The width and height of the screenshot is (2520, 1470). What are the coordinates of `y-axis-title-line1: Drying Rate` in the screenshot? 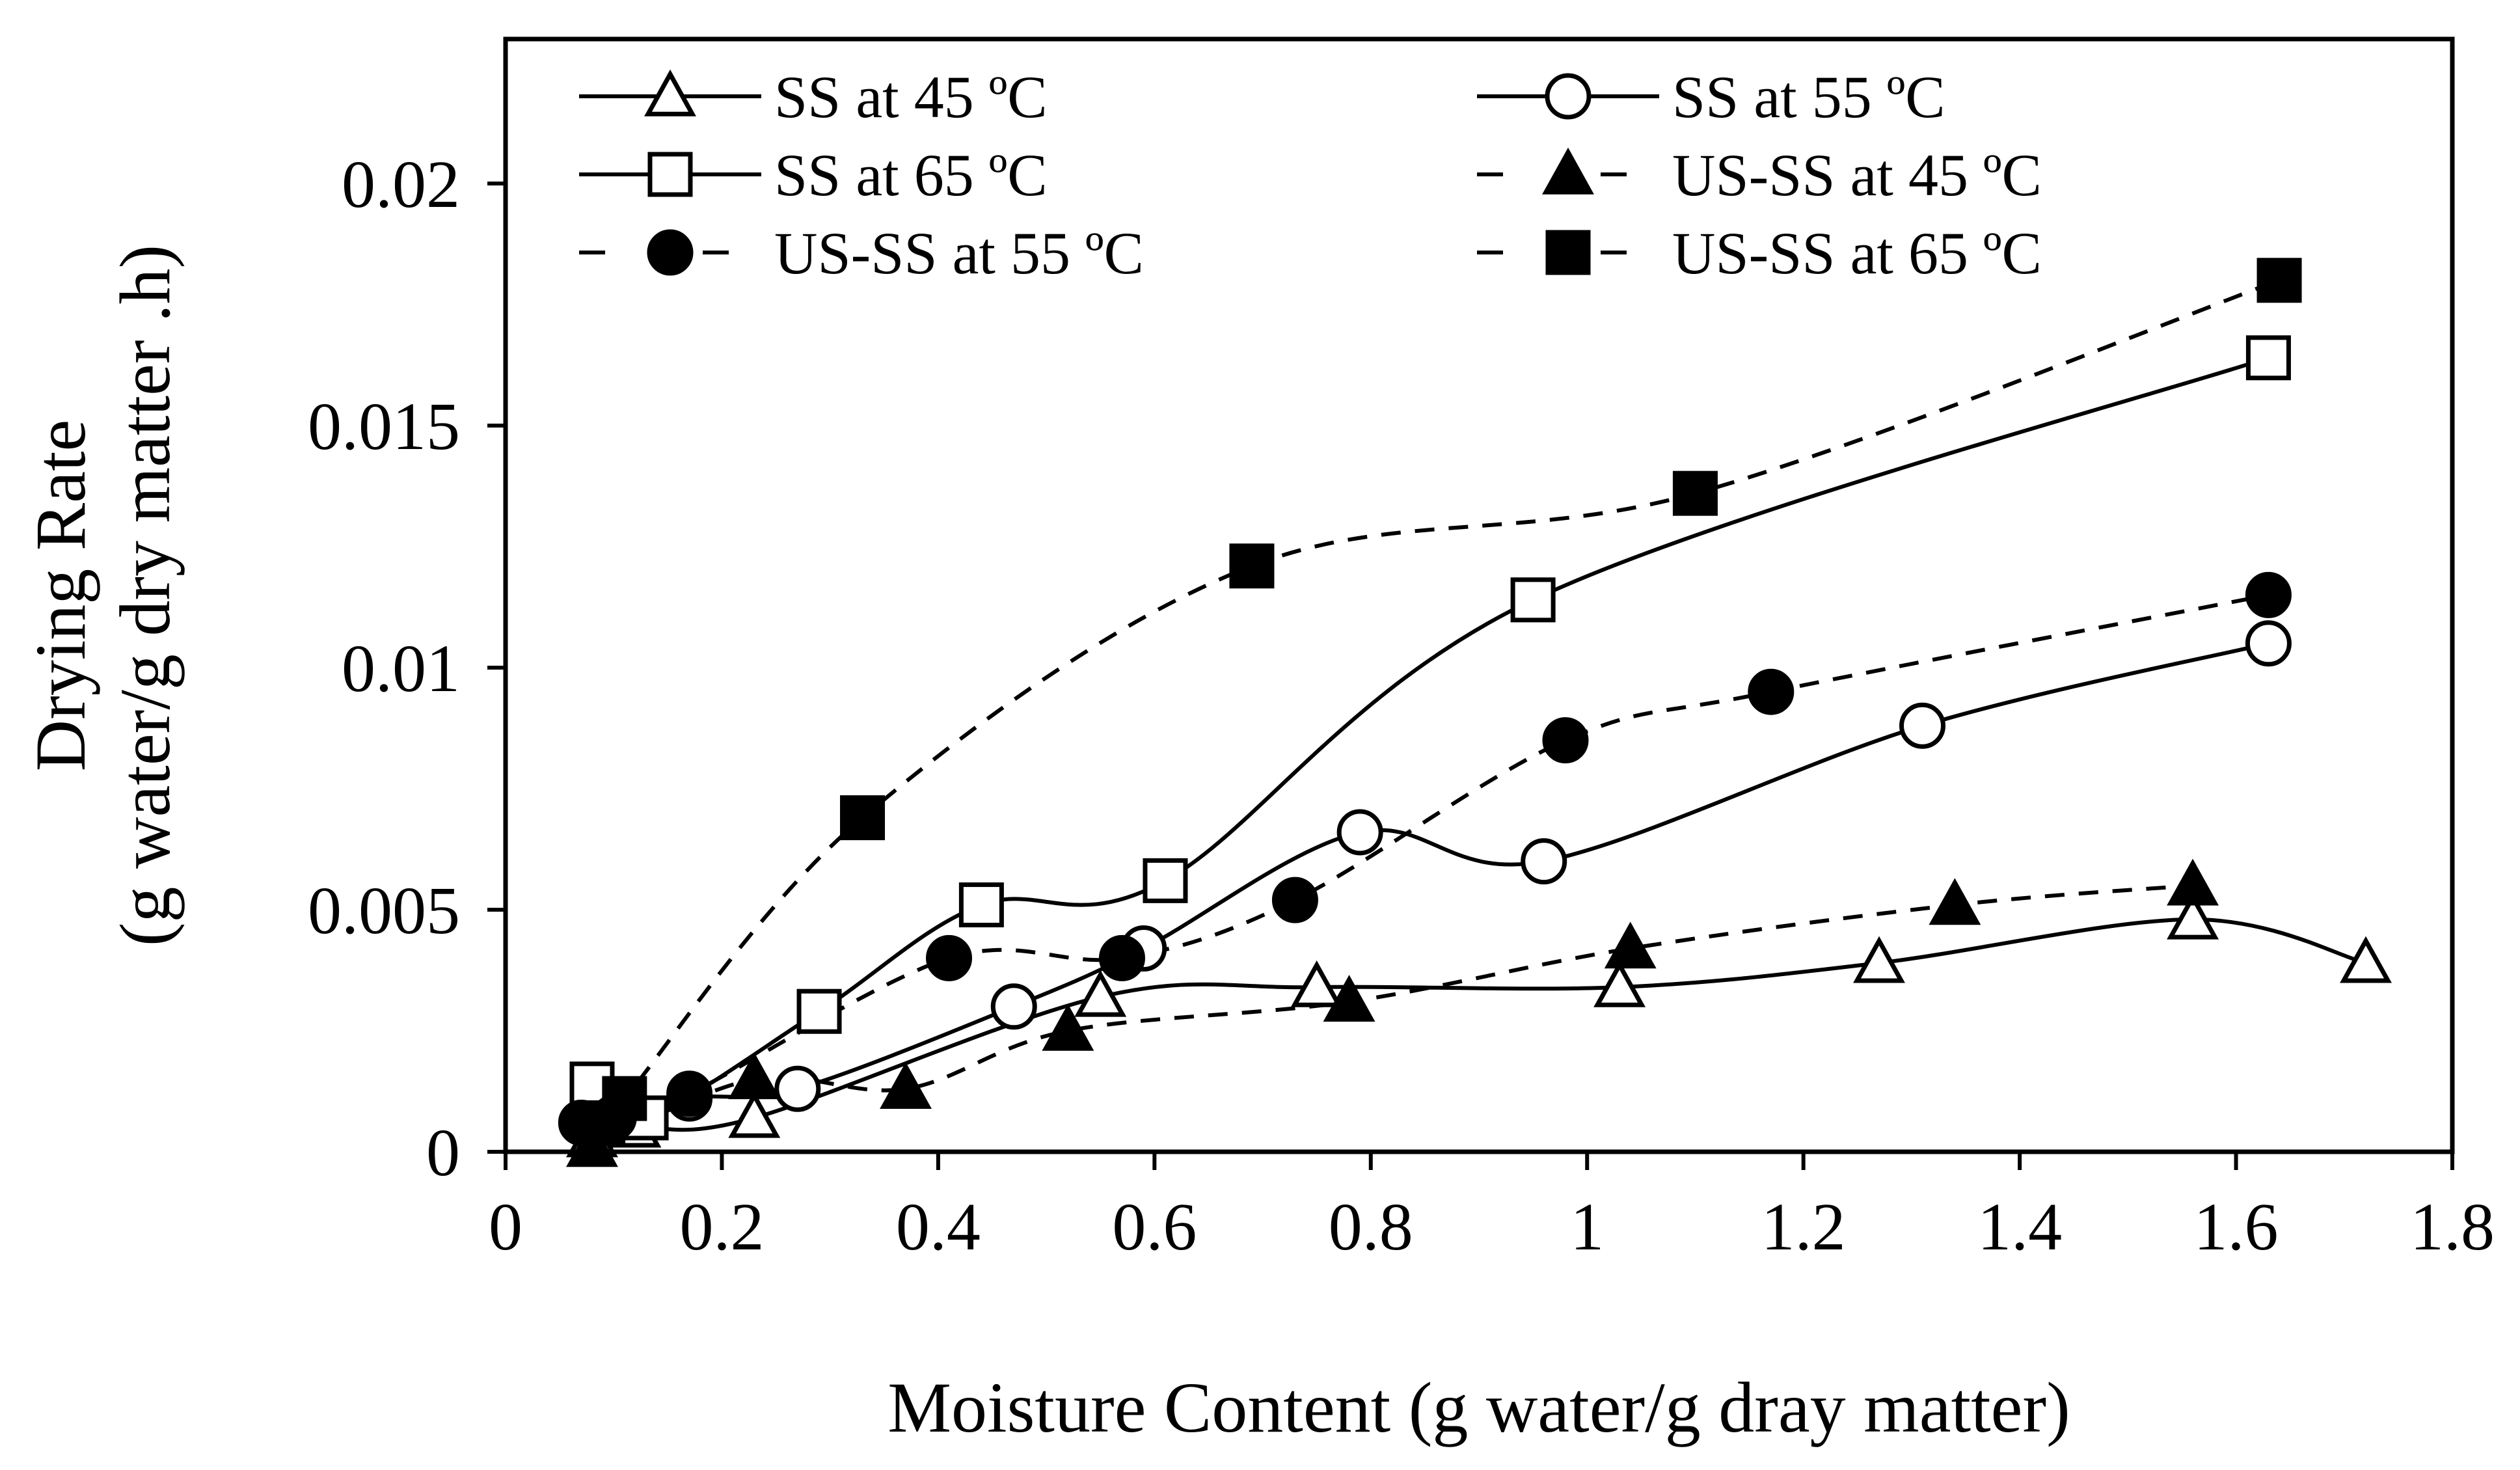 It's located at (61, 596).